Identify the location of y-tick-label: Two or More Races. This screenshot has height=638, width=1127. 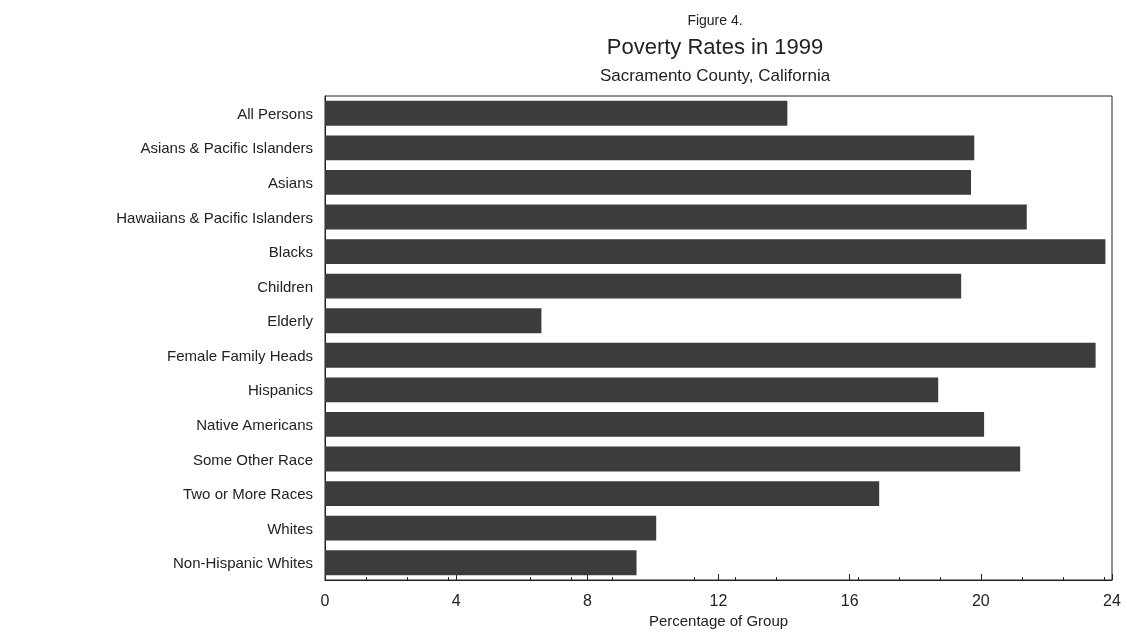
(247, 494).